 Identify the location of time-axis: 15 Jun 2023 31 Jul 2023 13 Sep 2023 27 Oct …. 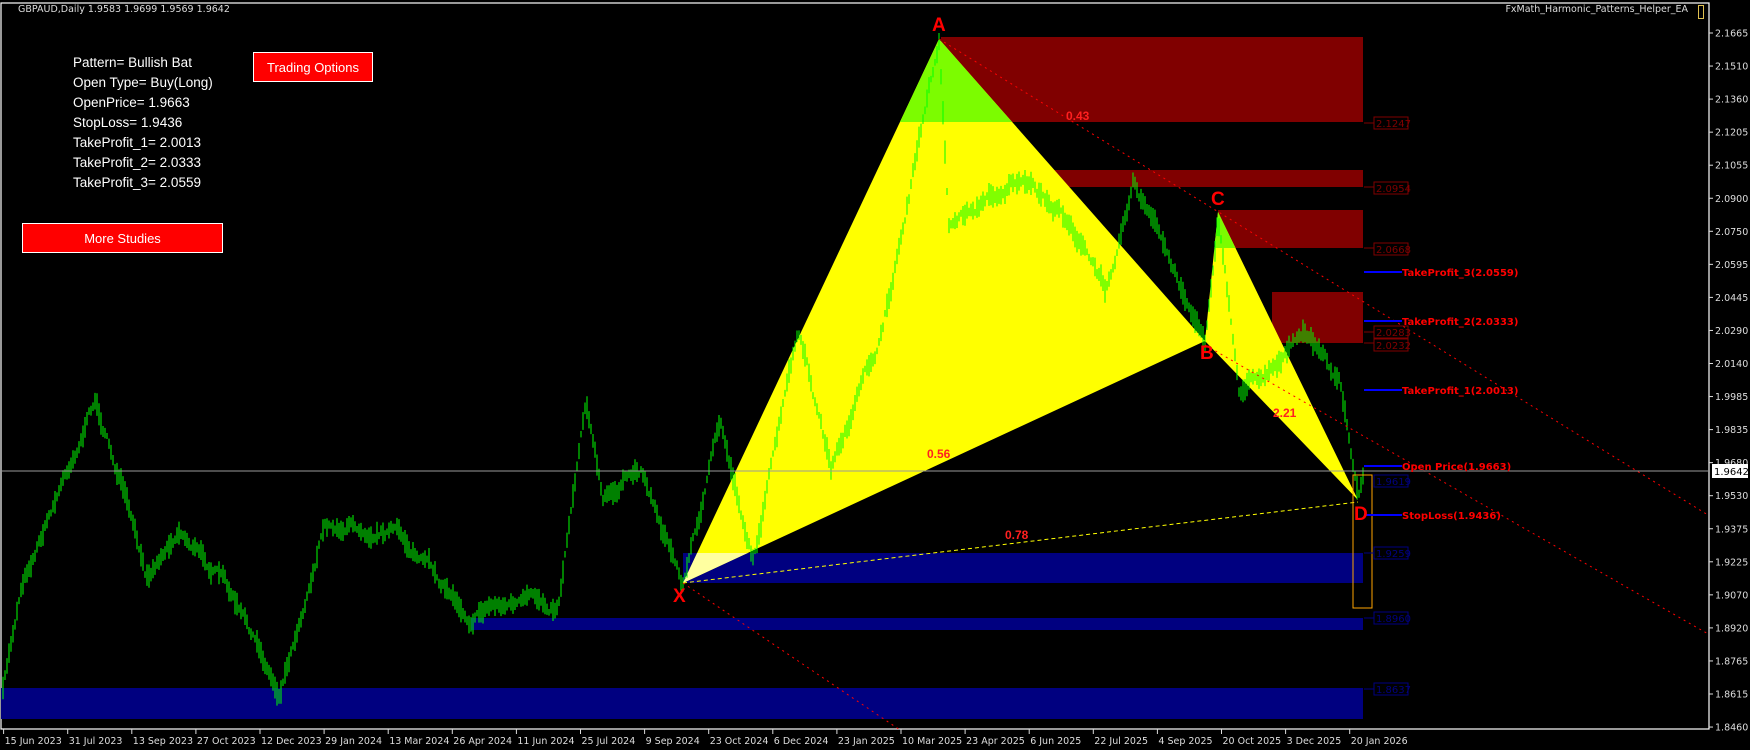
(705, 738).